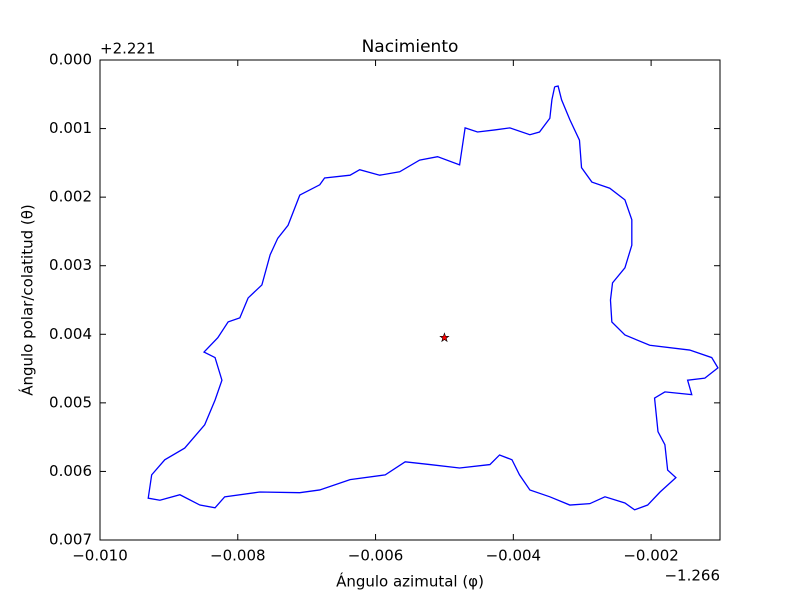 The width and height of the screenshot is (800, 600). Describe the element at coordinates (692, 576) in the screenshot. I see `x-offset-label: −1.266` at that location.